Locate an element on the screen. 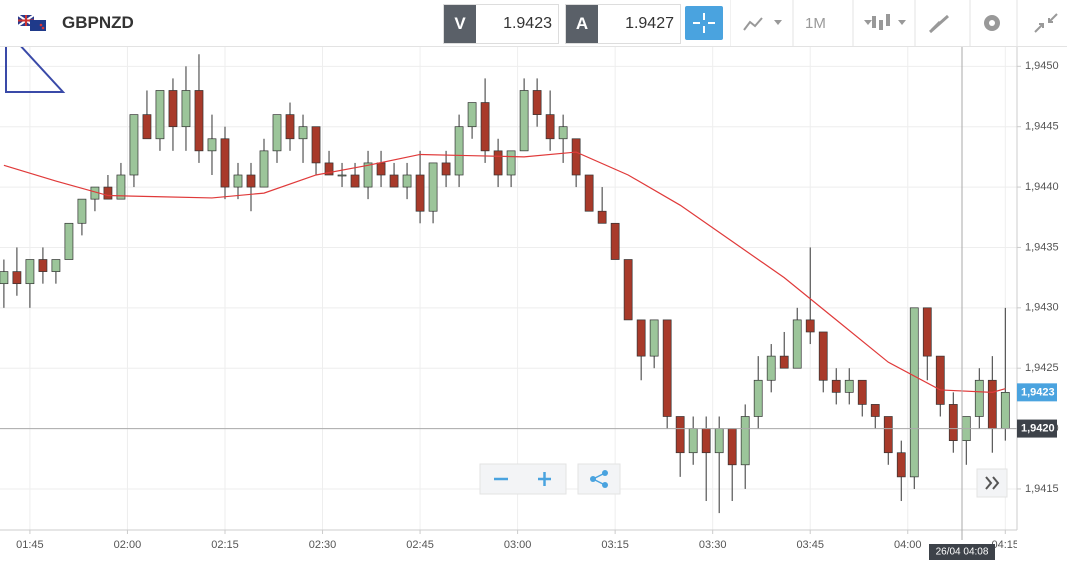 The height and width of the screenshot is (566, 1067). crosshair-icon is located at coordinates (704, 23).